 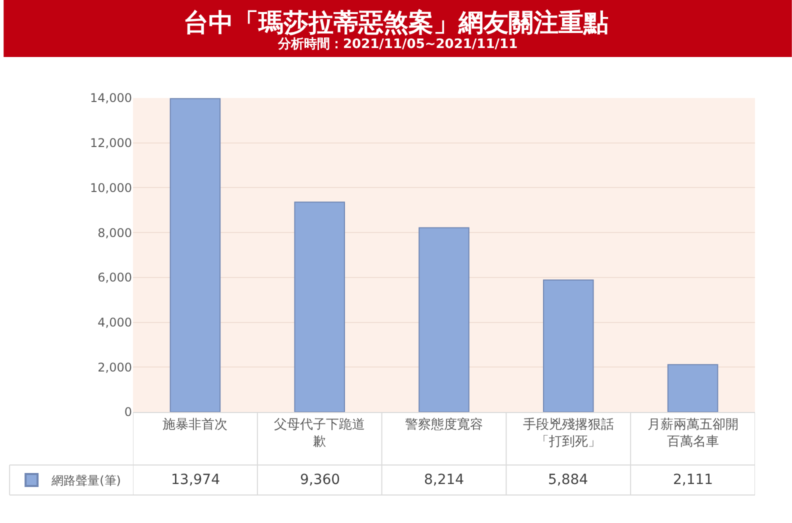 I want to click on data-label: 5,884, so click(x=568, y=480).